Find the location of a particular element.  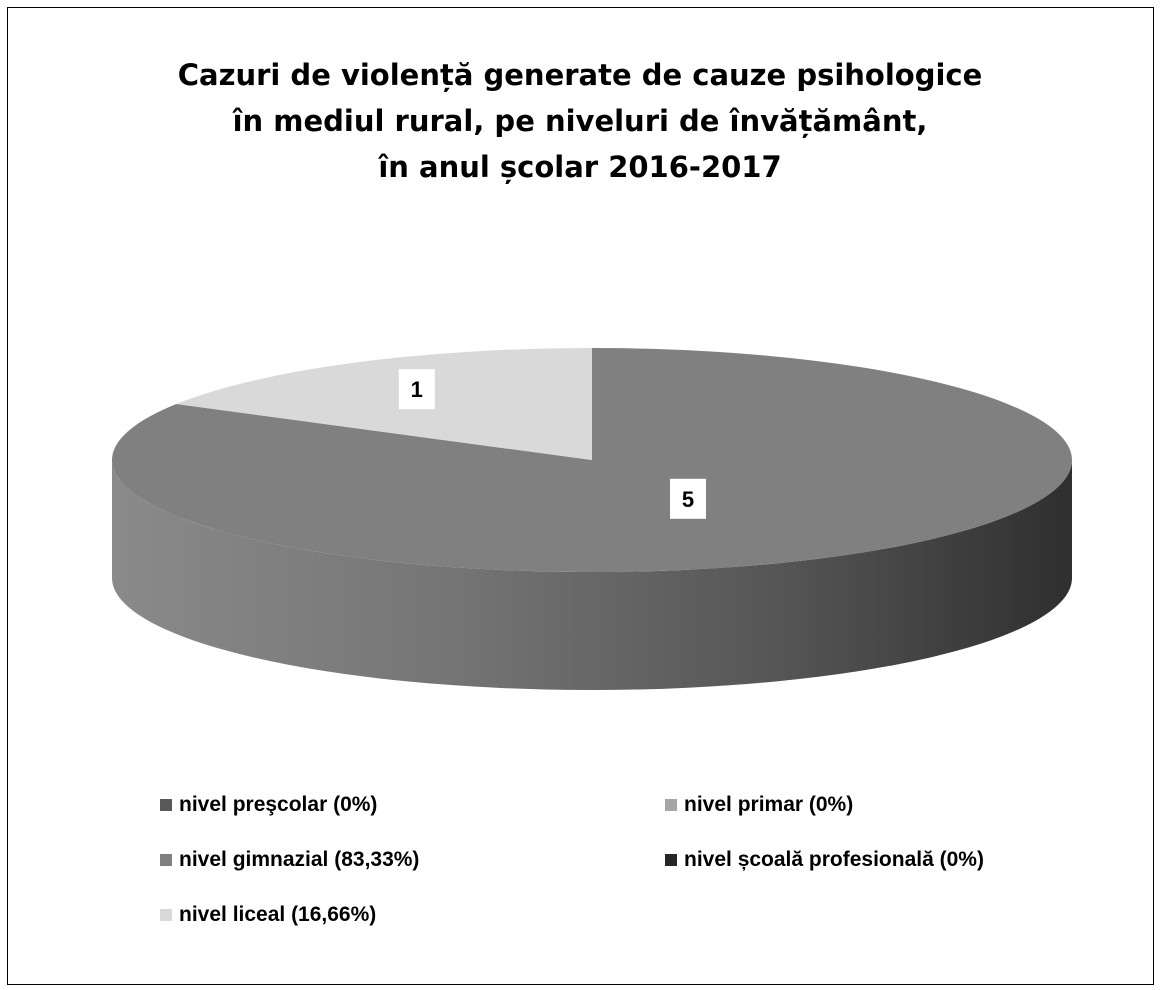

data-label: 5 is located at coordinates (688, 499).